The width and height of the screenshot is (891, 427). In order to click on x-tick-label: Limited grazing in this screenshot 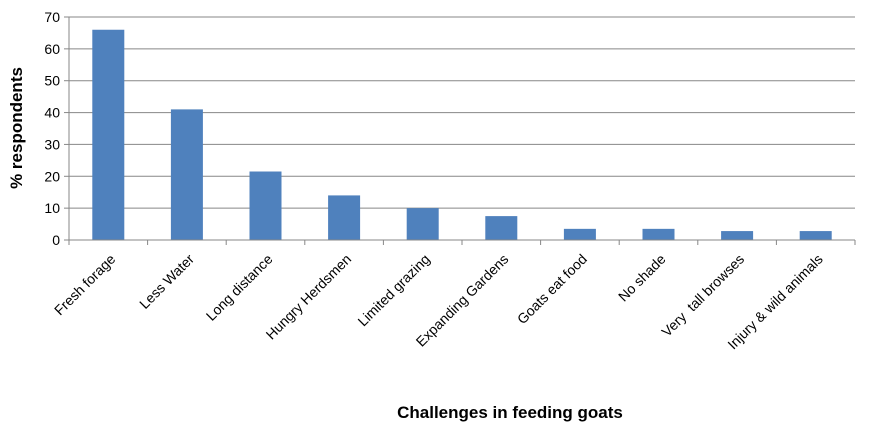, I will do `click(393, 290)`.